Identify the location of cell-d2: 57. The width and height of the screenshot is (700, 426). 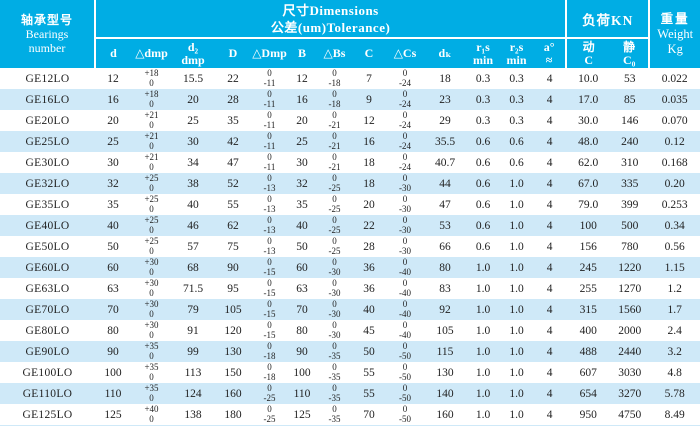
(193, 246).